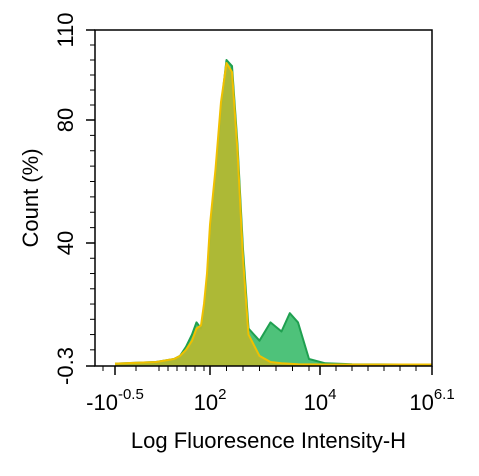  Describe the element at coordinates (65, 29) in the screenshot. I see `y-tick-label: 110` at that location.